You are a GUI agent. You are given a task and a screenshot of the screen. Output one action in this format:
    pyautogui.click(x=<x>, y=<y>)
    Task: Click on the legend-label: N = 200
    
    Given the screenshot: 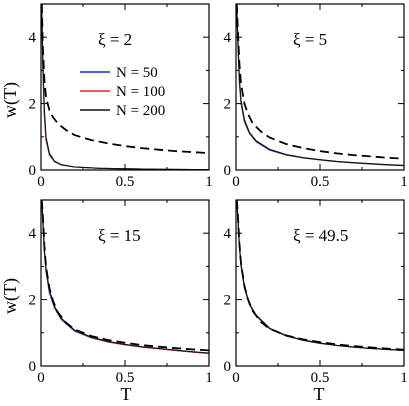 What is the action you would take?
    pyautogui.click(x=140, y=111)
    